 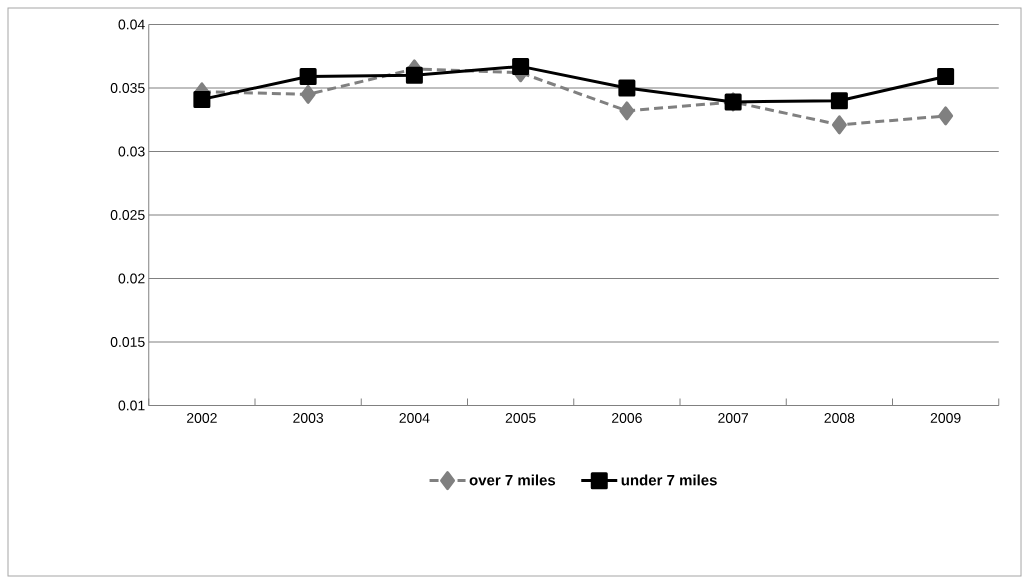 What do you see at coordinates (131, 151) in the screenshot?
I see `y-tick-label: 0.03` at bounding box center [131, 151].